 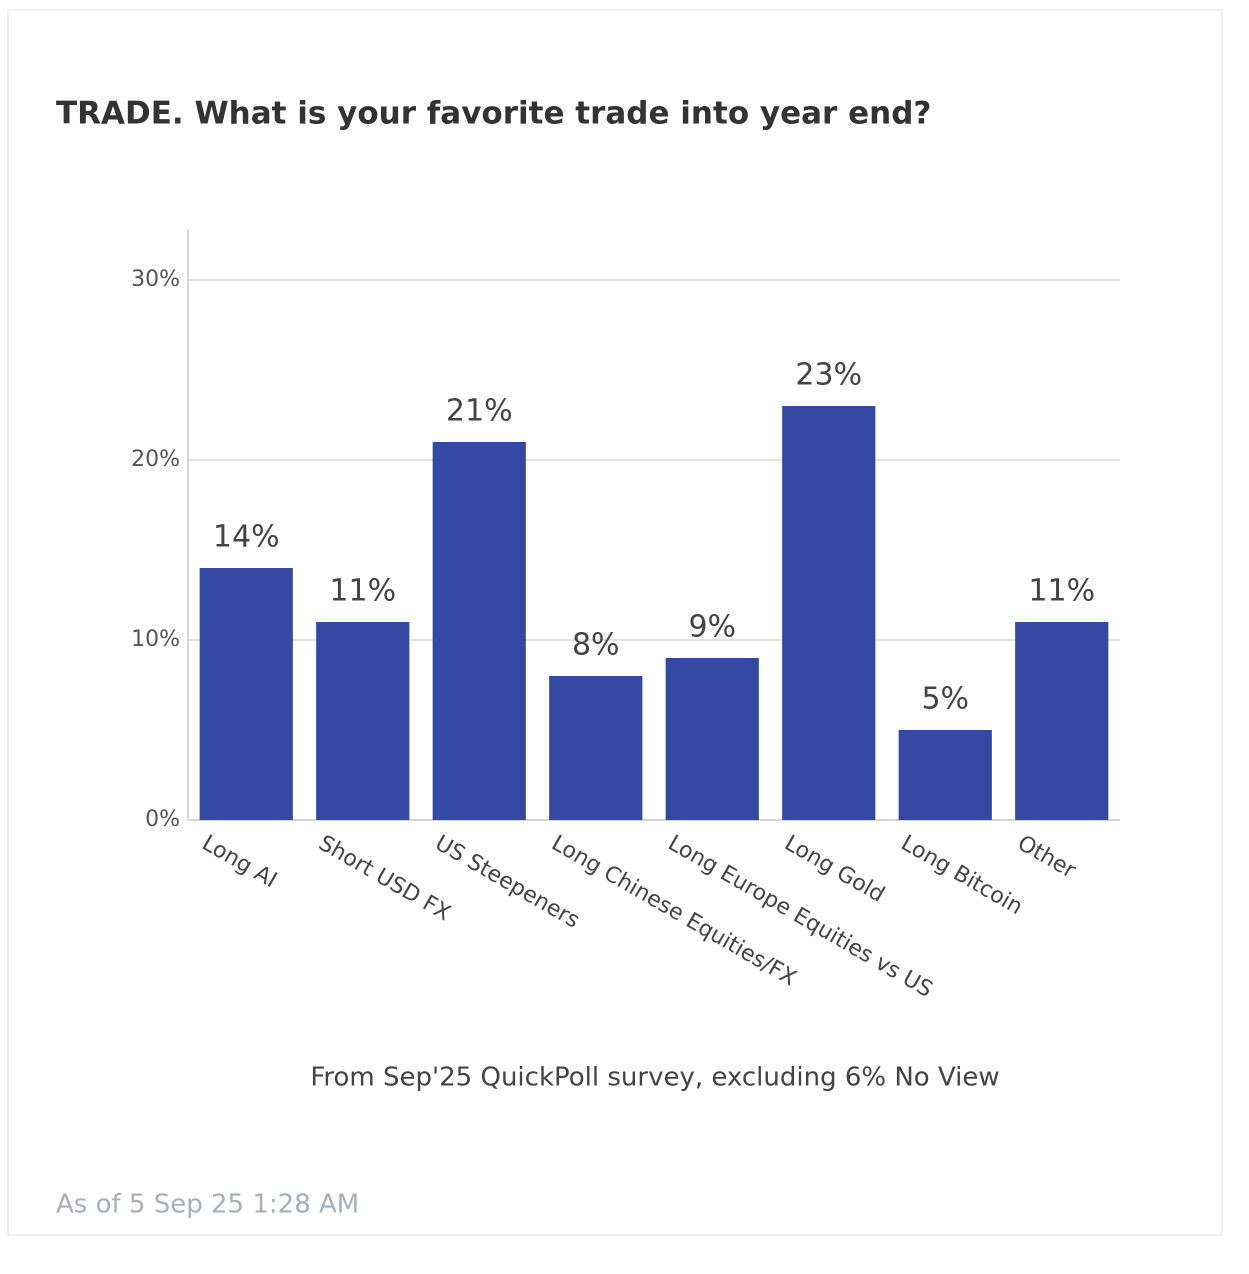 I want to click on data-label: 23%, so click(x=828, y=375).